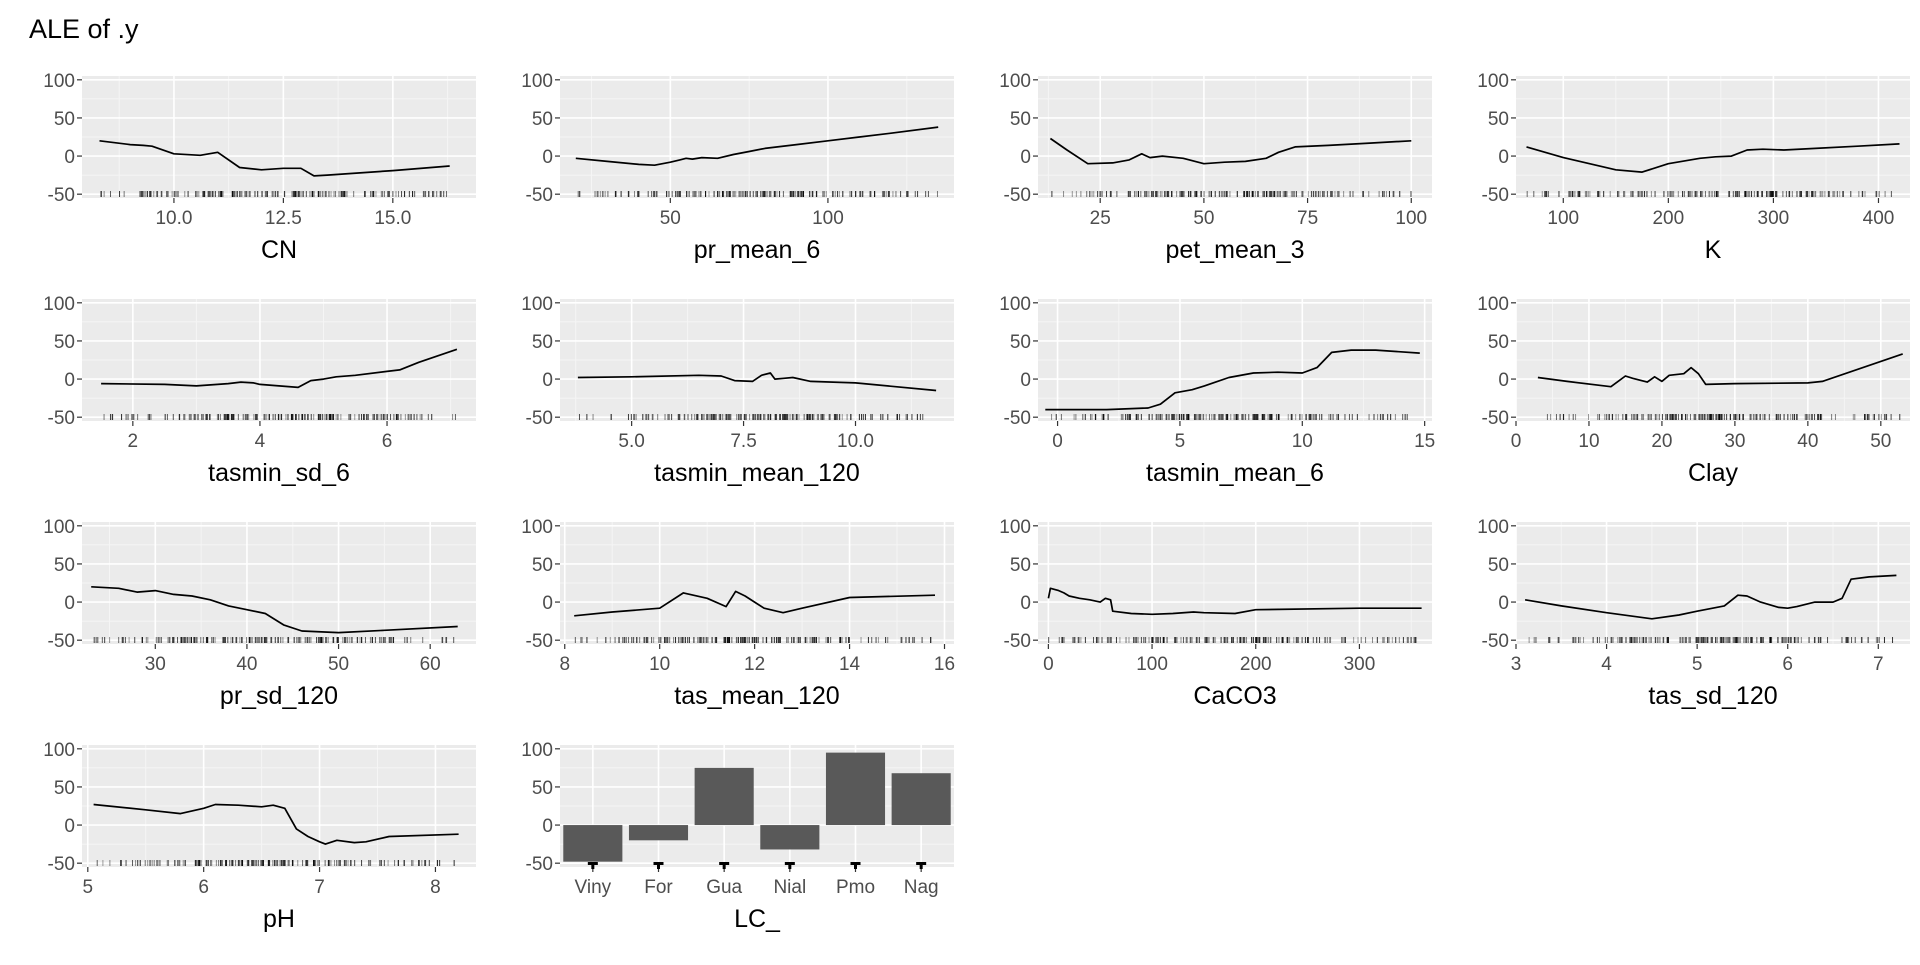 The height and width of the screenshot is (965, 1920). I want to click on panel-10-rug, so click(753, 640).